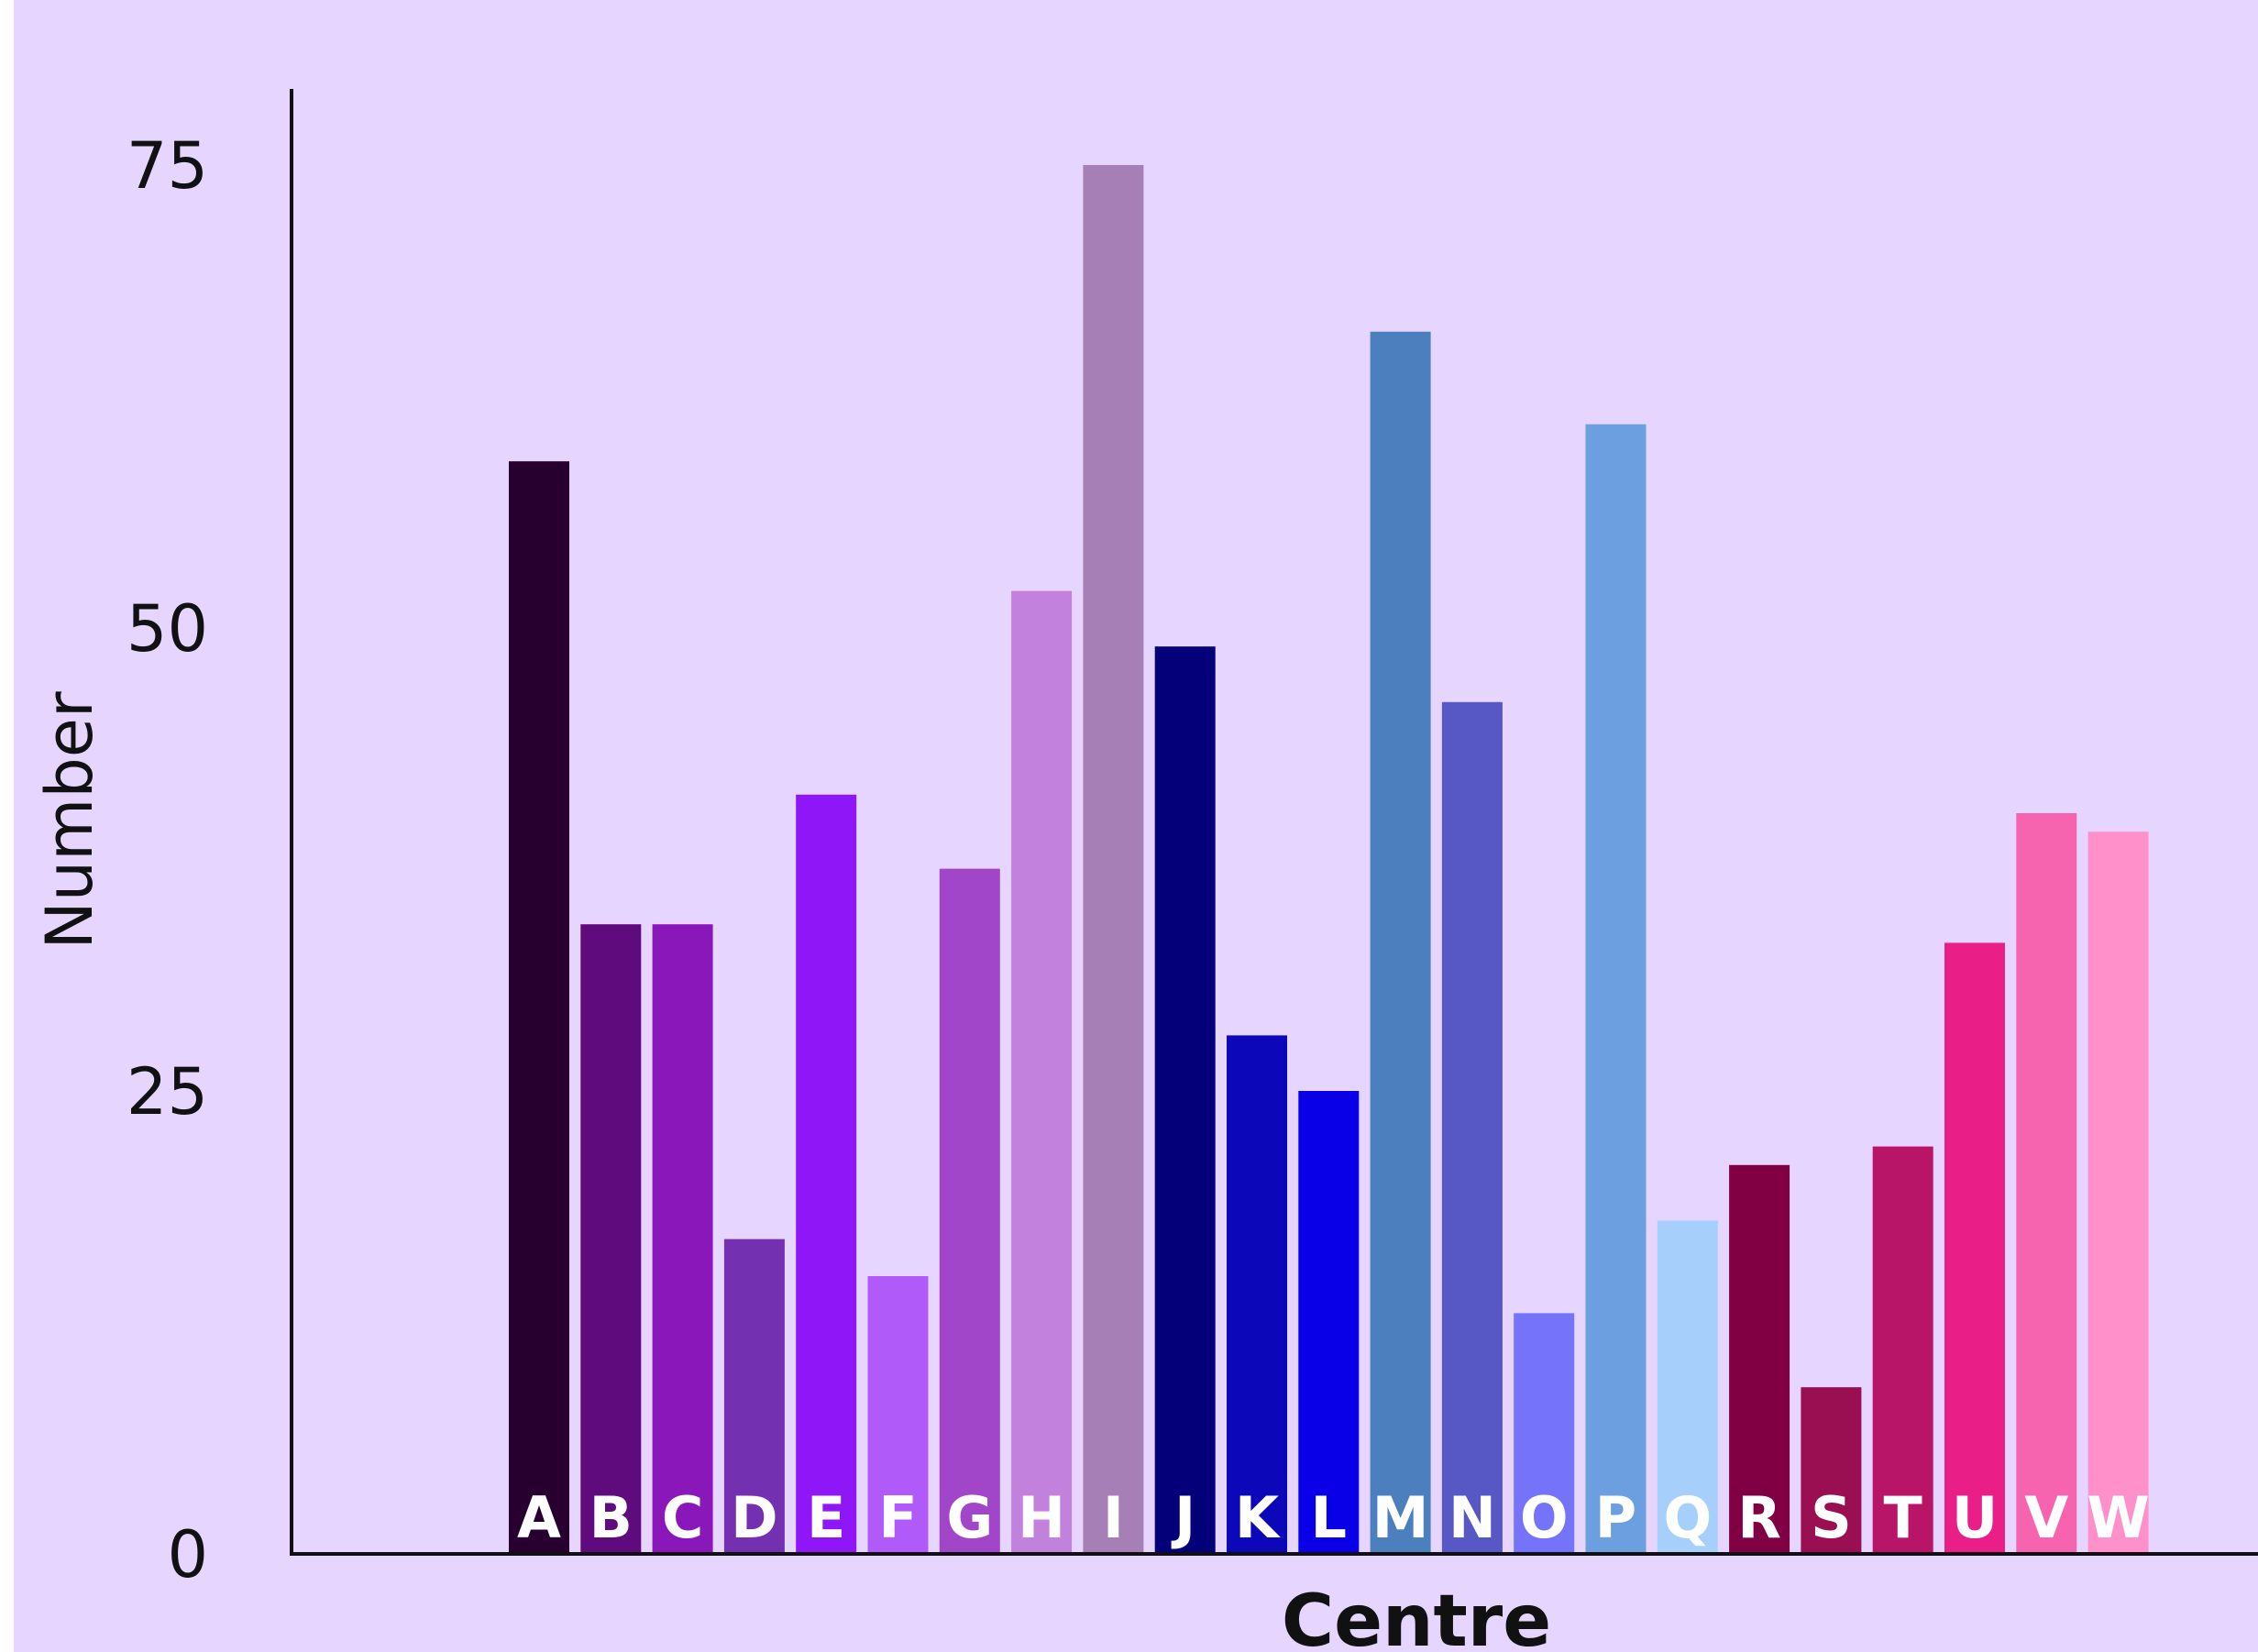 The image size is (2258, 1652). What do you see at coordinates (1615, 1517) in the screenshot?
I see `bar-label-p: P` at bounding box center [1615, 1517].